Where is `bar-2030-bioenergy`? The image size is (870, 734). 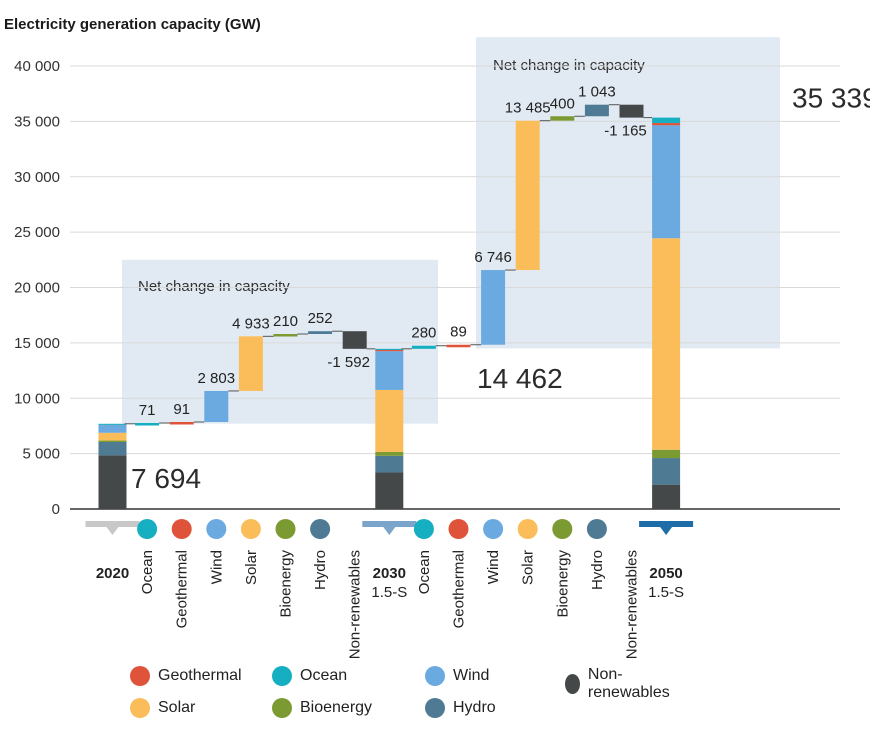 bar-2030-bioenergy is located at coordinates (389, 453).